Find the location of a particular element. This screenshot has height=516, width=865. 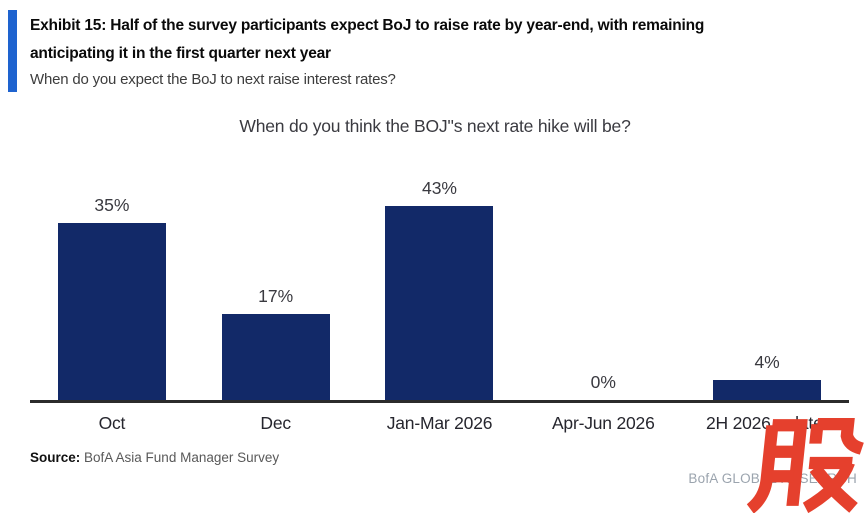

bar-value-label: 43% is located at coordinates (439, 188).